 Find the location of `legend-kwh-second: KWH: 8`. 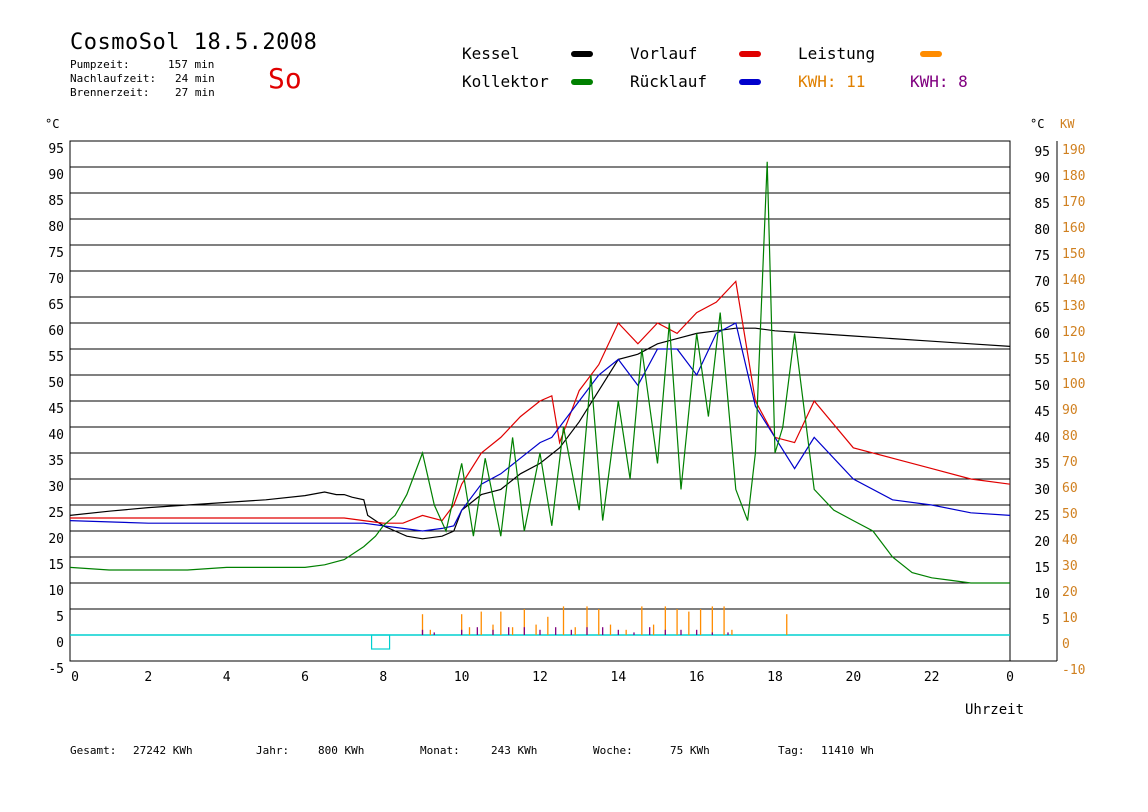

legend-kwh-second: KWH: 8 is located at coordinates (939, 81).